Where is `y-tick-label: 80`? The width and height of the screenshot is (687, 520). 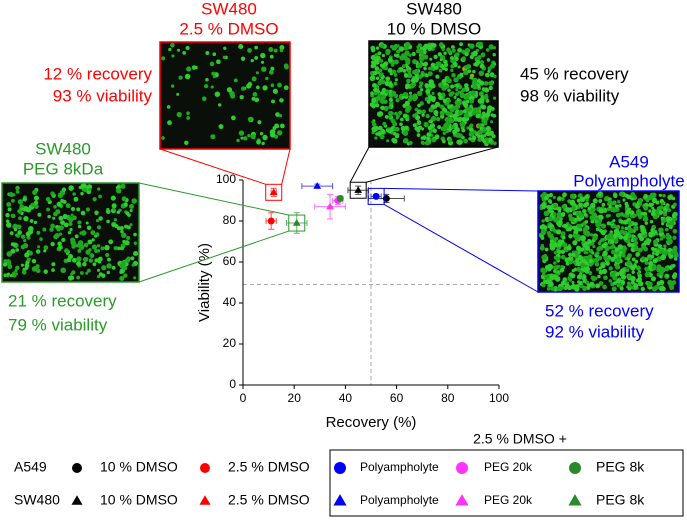
y-tick-label: 80 is located at coordinates (230, 220).